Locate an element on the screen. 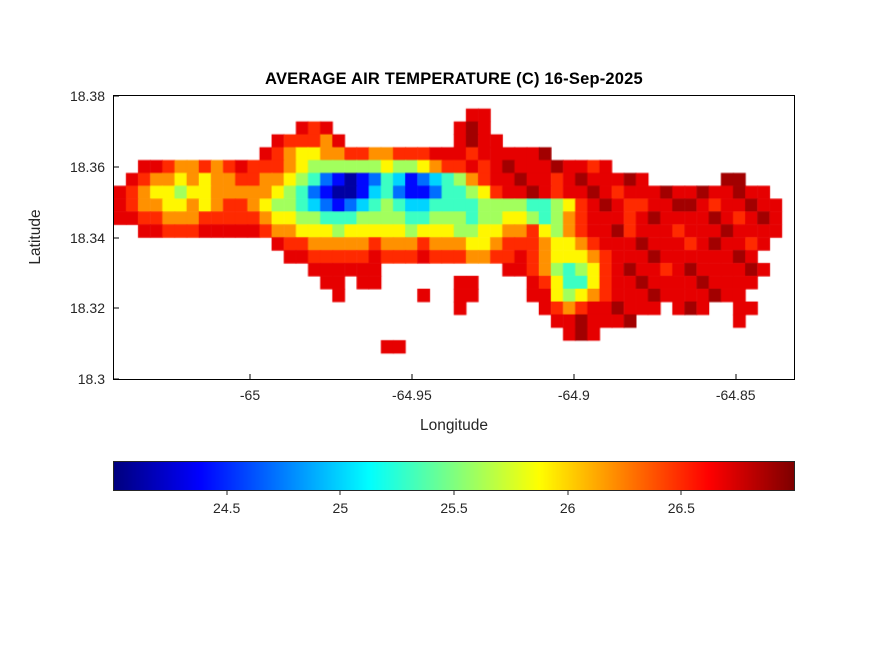 The image size is (875, 656). y-tick-label: 18.3 is located at coordinates (91, 379).